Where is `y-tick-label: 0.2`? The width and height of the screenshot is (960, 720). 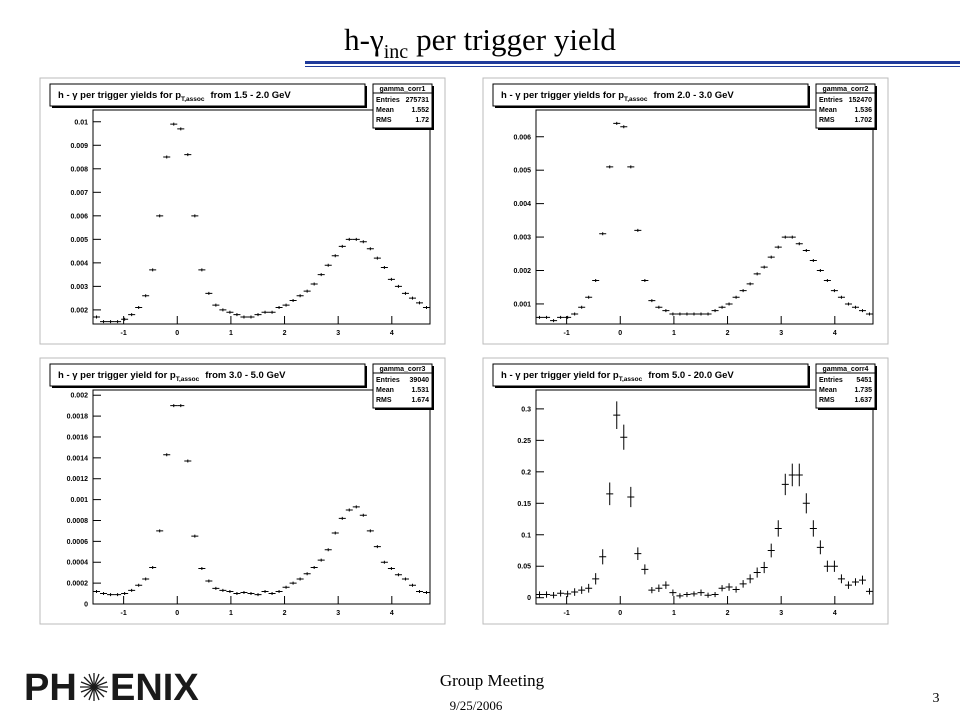
y-tick-label: 0.2 is located at coordinates (526, 472).